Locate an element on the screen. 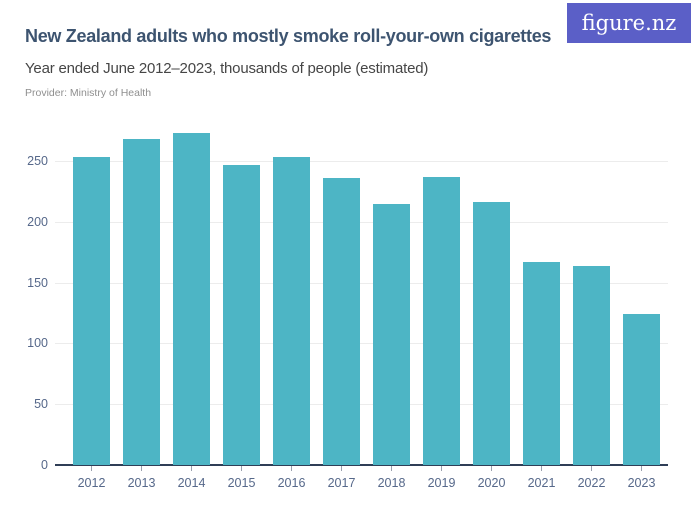 This screenshot has height=525, width=700. x-tick-2013 is located at coordinates (141, 468).